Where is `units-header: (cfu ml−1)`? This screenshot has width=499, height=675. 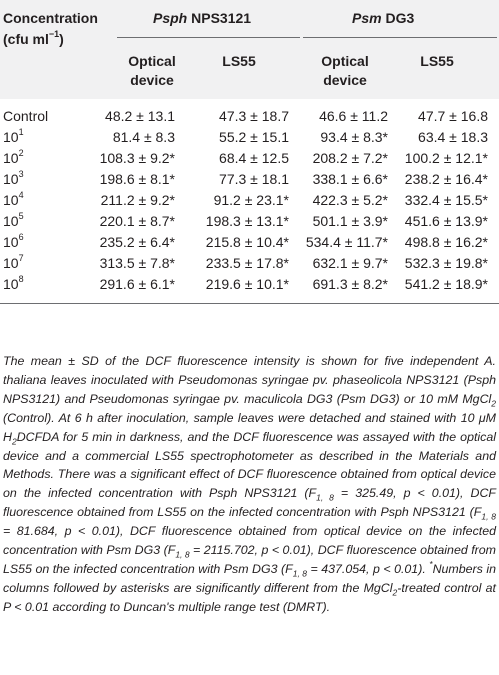 units-header: (cfu ml−1) is located at coordinates (33, 38).